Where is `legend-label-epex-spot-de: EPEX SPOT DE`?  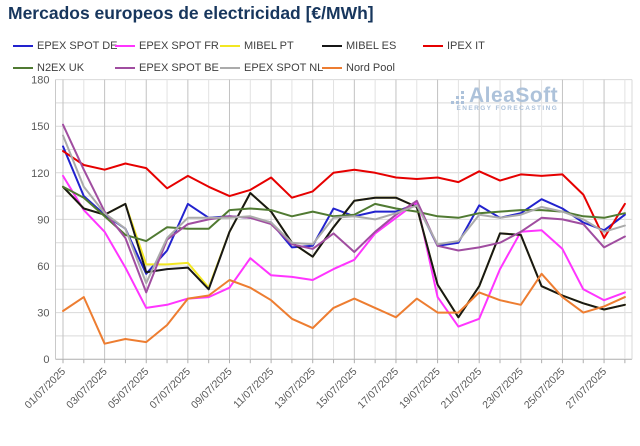 legend-label-epex-spot-de: EPEX SPOT DE is located at coordinates (77, 46).